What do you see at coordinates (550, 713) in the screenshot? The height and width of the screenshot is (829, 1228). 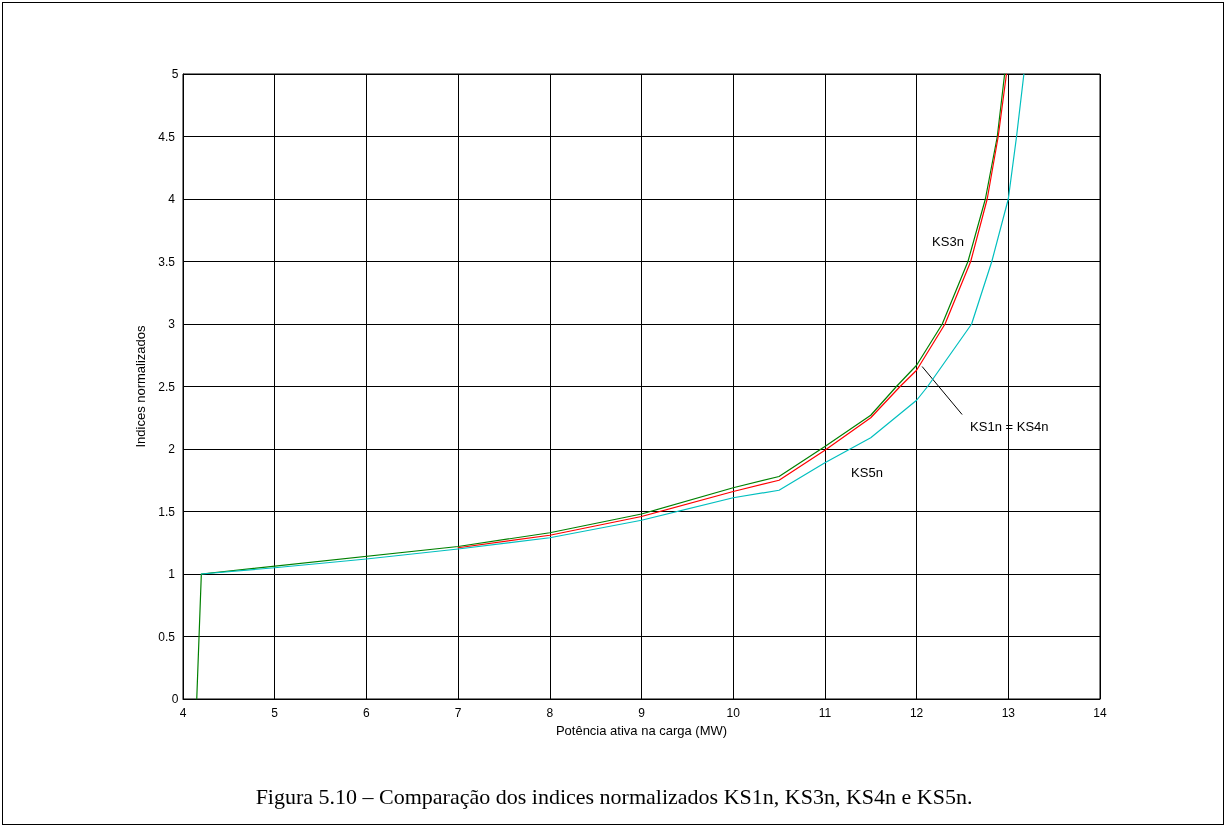 I see `x-tick-label: 8` at bounding box center [550, 713].